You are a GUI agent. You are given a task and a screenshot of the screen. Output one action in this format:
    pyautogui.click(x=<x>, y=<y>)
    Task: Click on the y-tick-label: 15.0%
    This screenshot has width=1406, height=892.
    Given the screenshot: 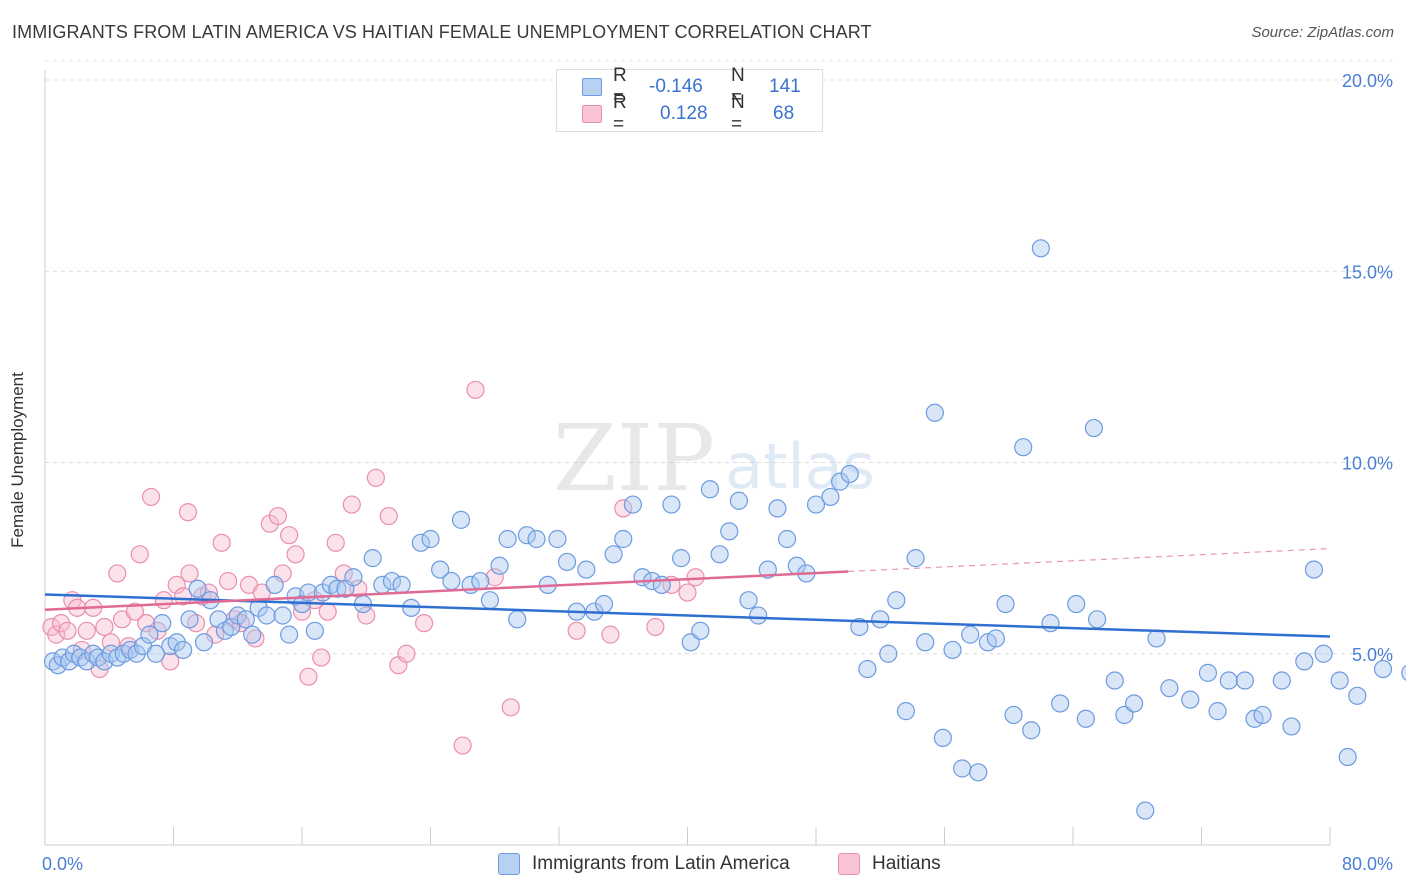 What is the action you would take?
    pyautogui.click(x=1367, y=272)
    